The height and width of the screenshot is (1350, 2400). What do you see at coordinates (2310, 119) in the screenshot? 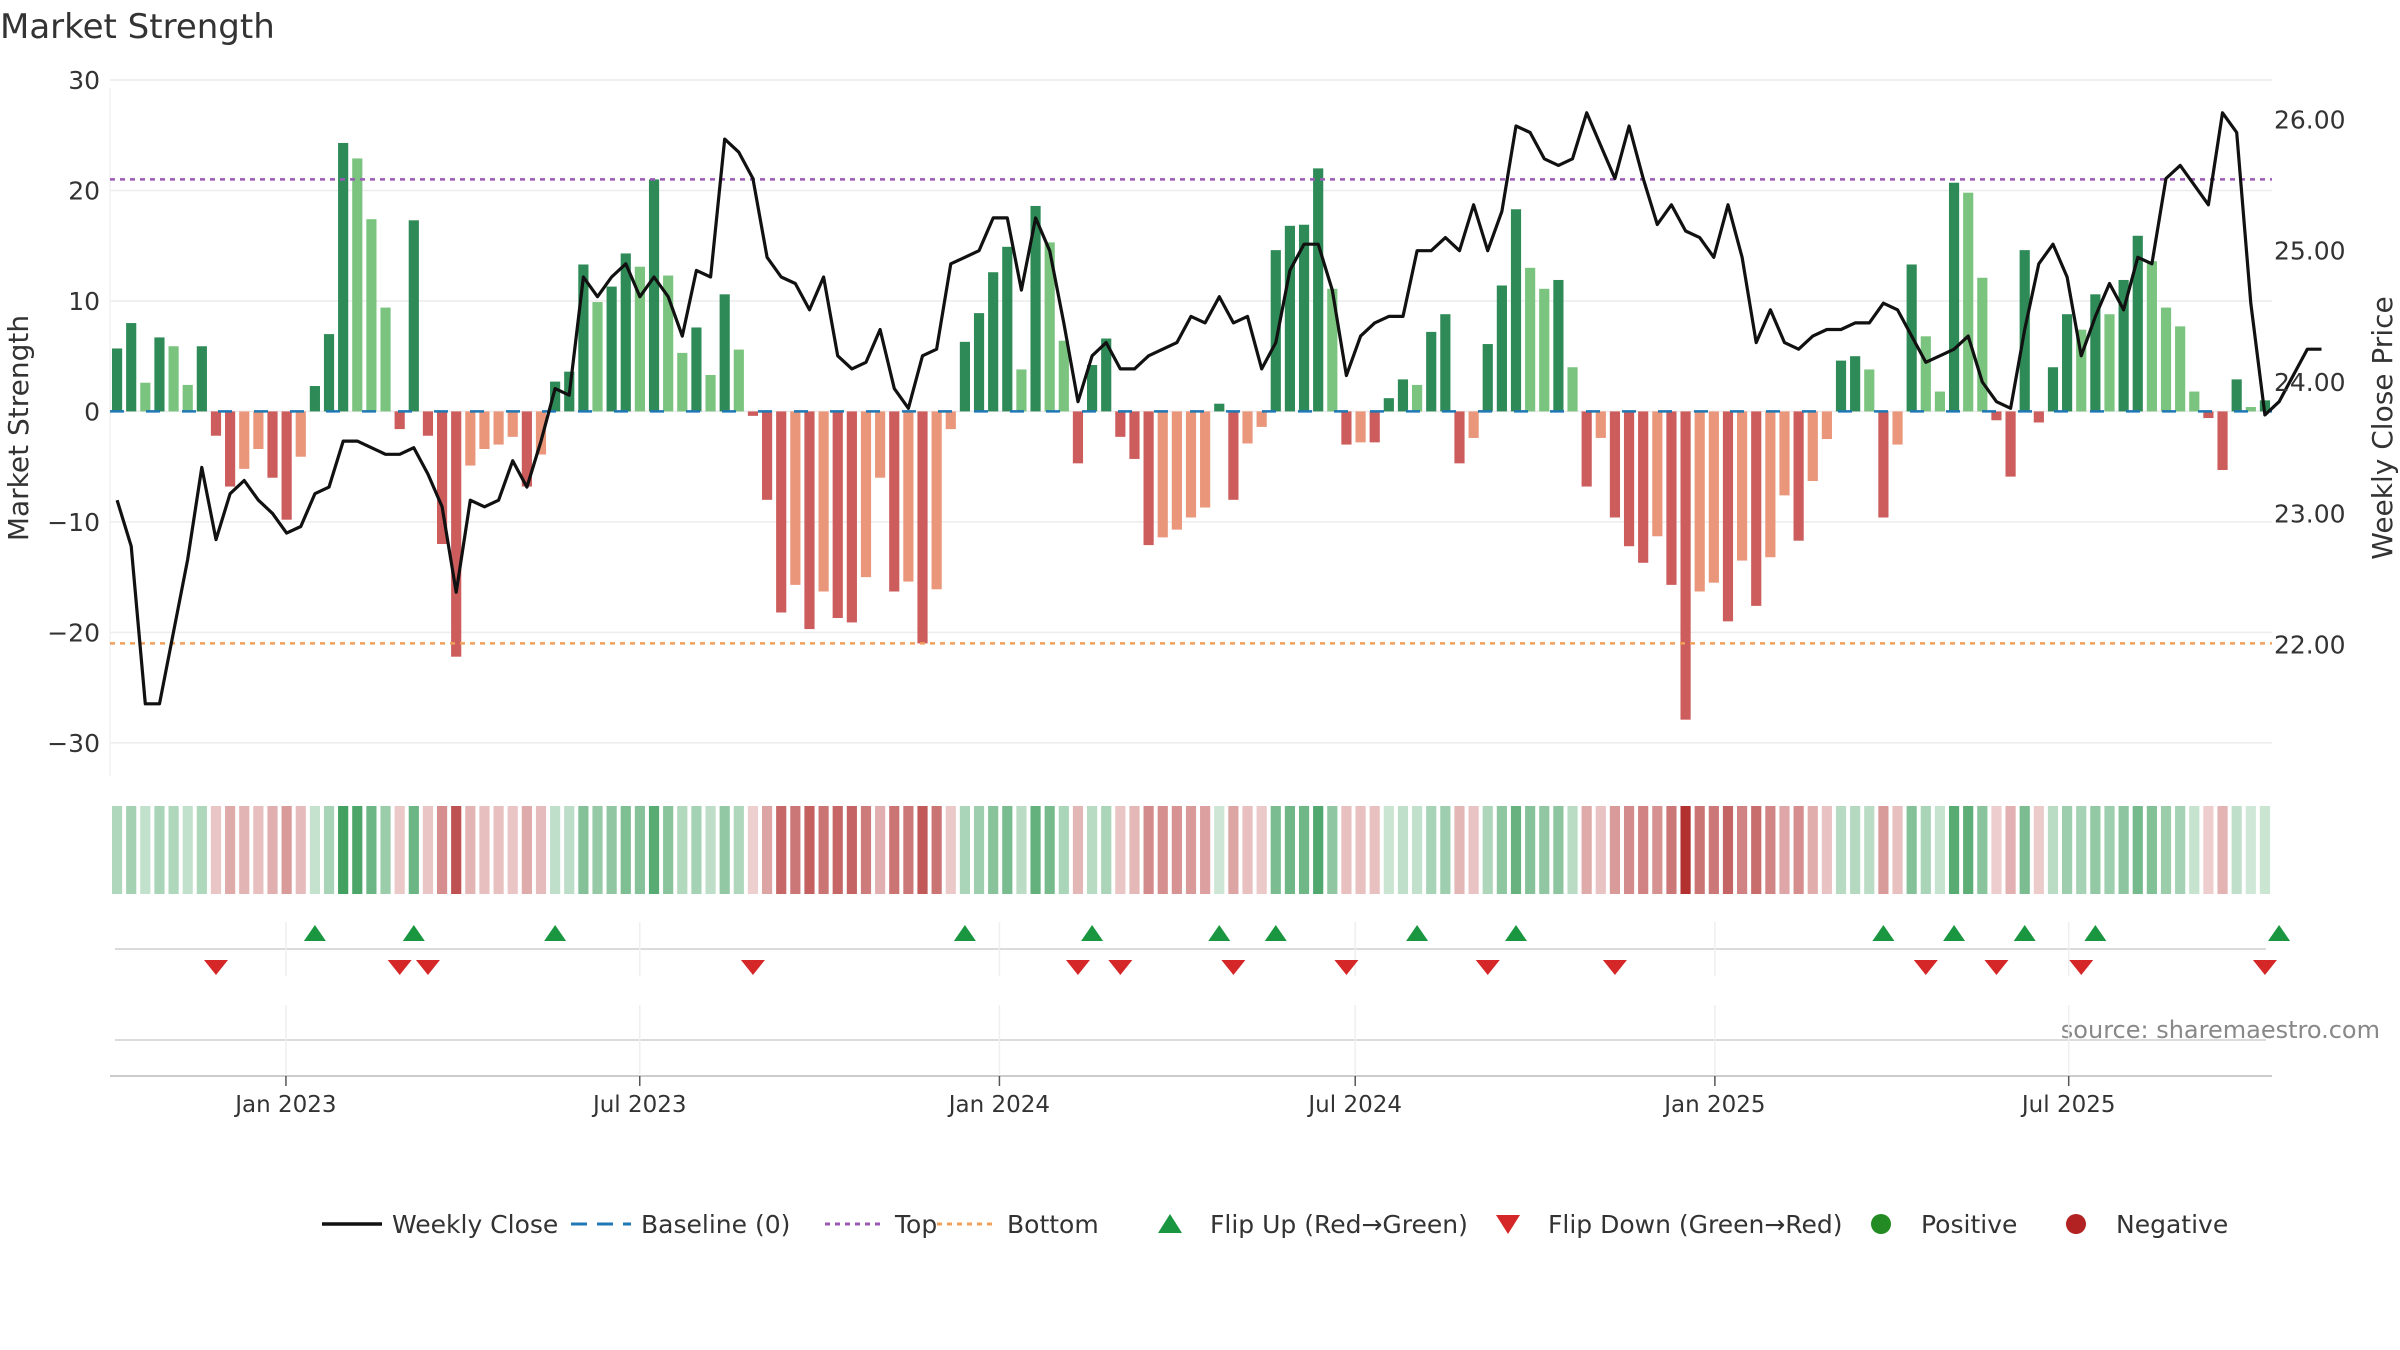
I see `y2-tick-label: 26.00` at bounding box center [2310, 119].